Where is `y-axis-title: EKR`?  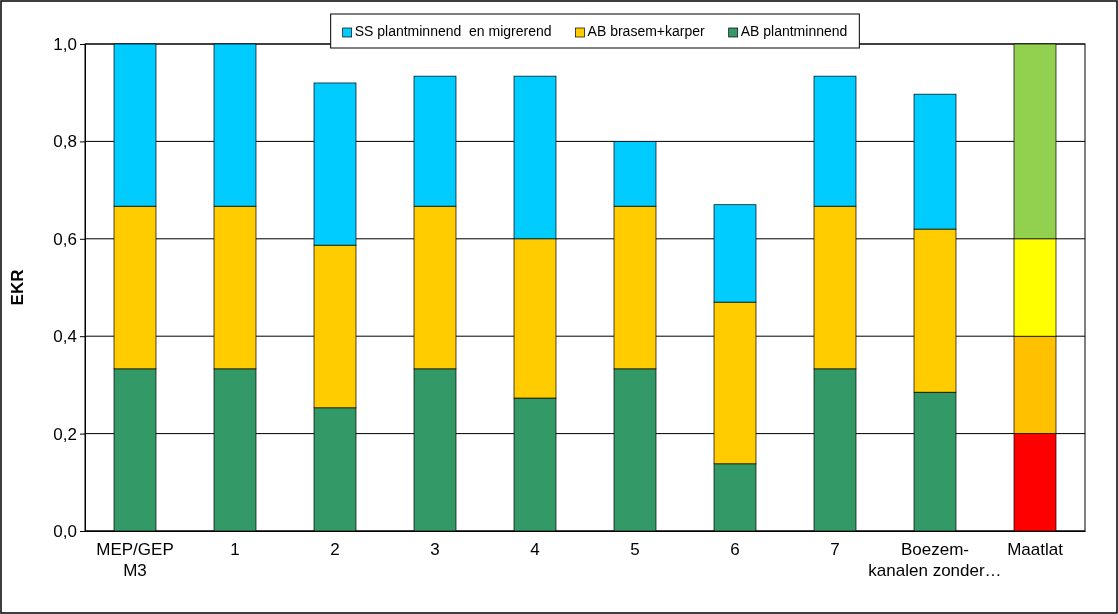
y-axis-title: EKR is located at coordinates (17, 287).